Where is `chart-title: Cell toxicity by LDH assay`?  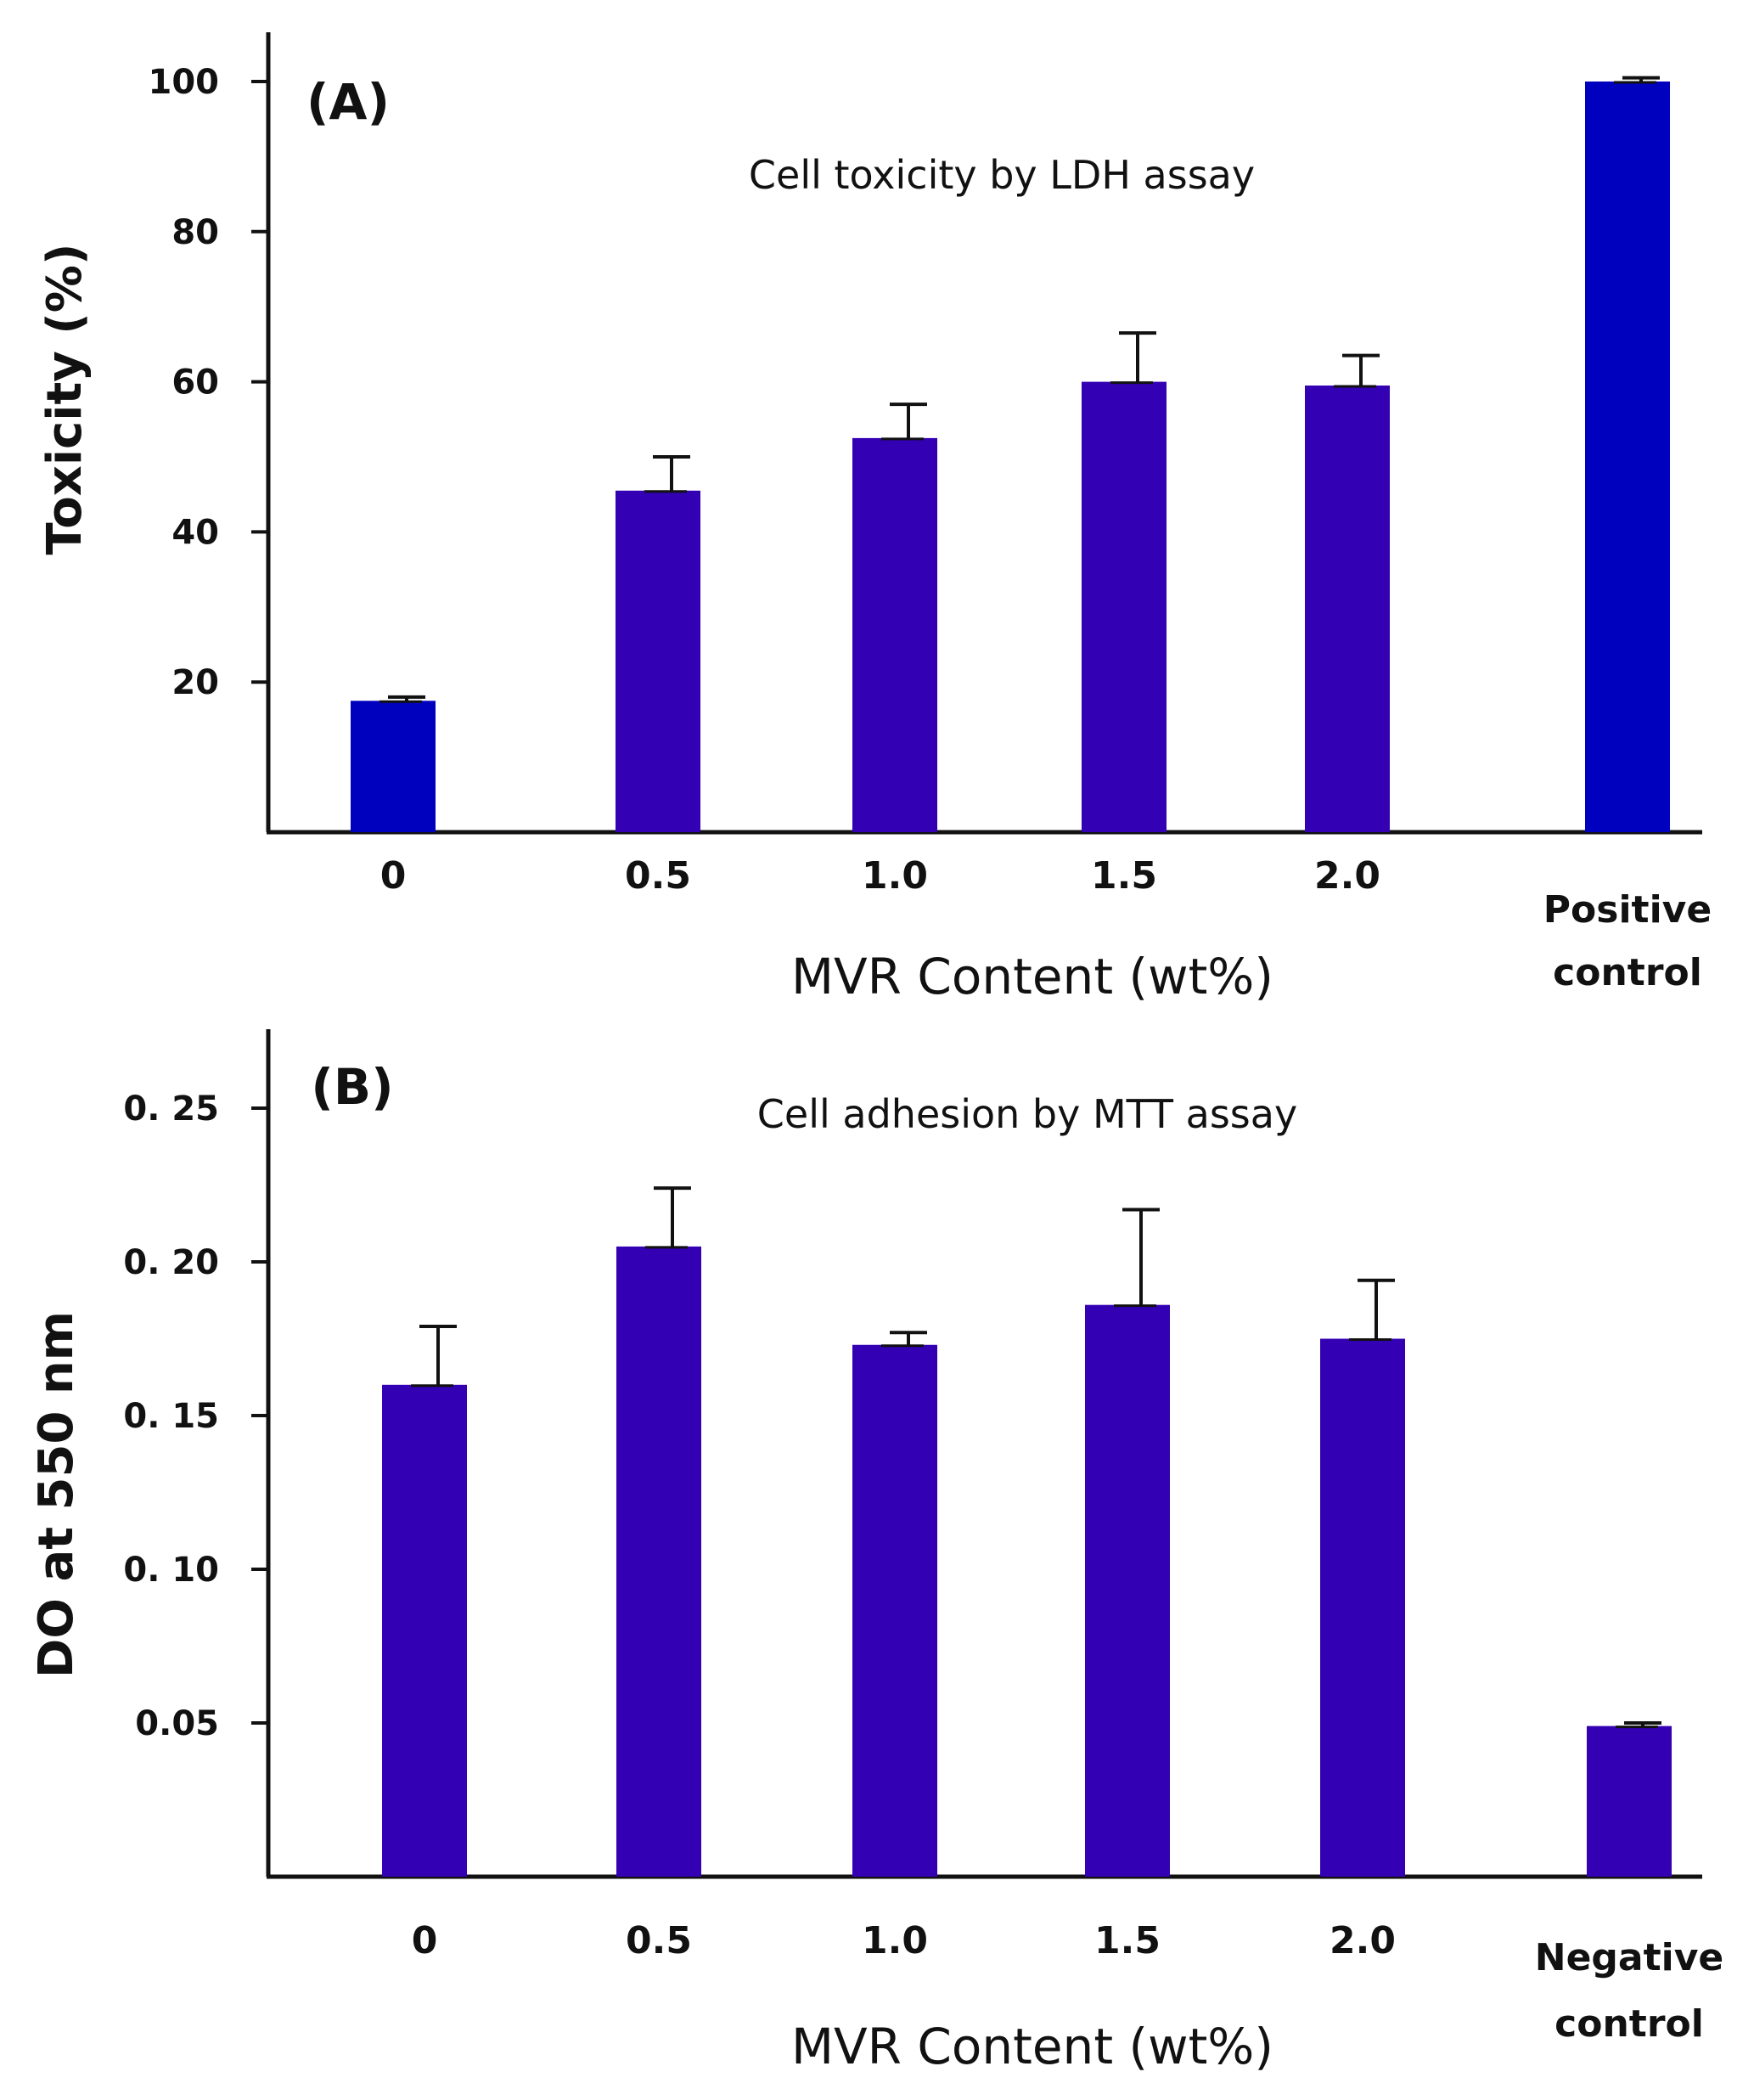
chart-title: Cell toxicity by LDH assay is located at coordinates (1002, 175).